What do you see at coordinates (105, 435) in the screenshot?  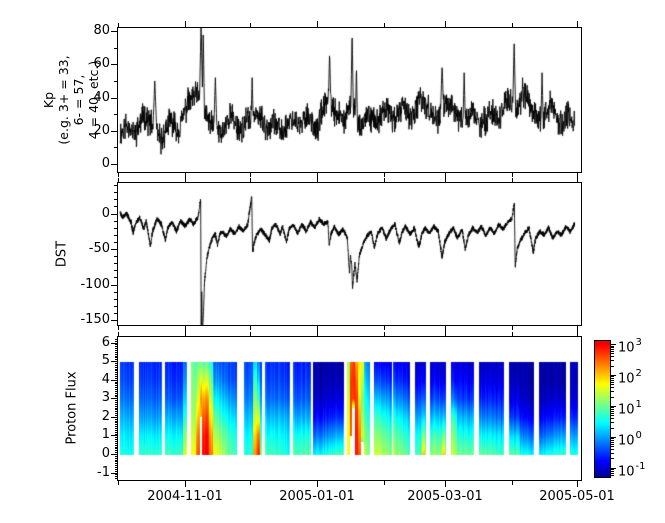 I see `y-tick-label: 1` at bounding box center [105, 435].